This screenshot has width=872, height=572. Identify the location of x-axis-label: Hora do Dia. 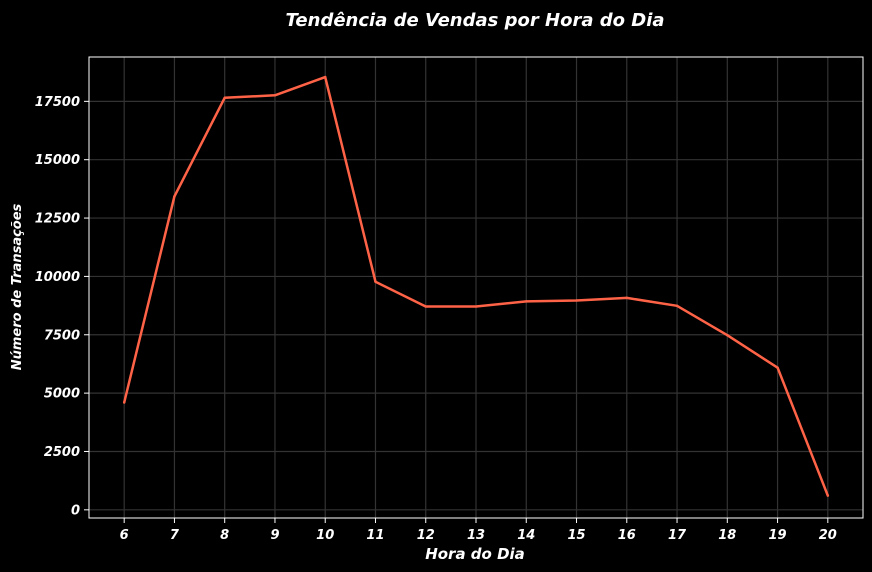
(475, 554).